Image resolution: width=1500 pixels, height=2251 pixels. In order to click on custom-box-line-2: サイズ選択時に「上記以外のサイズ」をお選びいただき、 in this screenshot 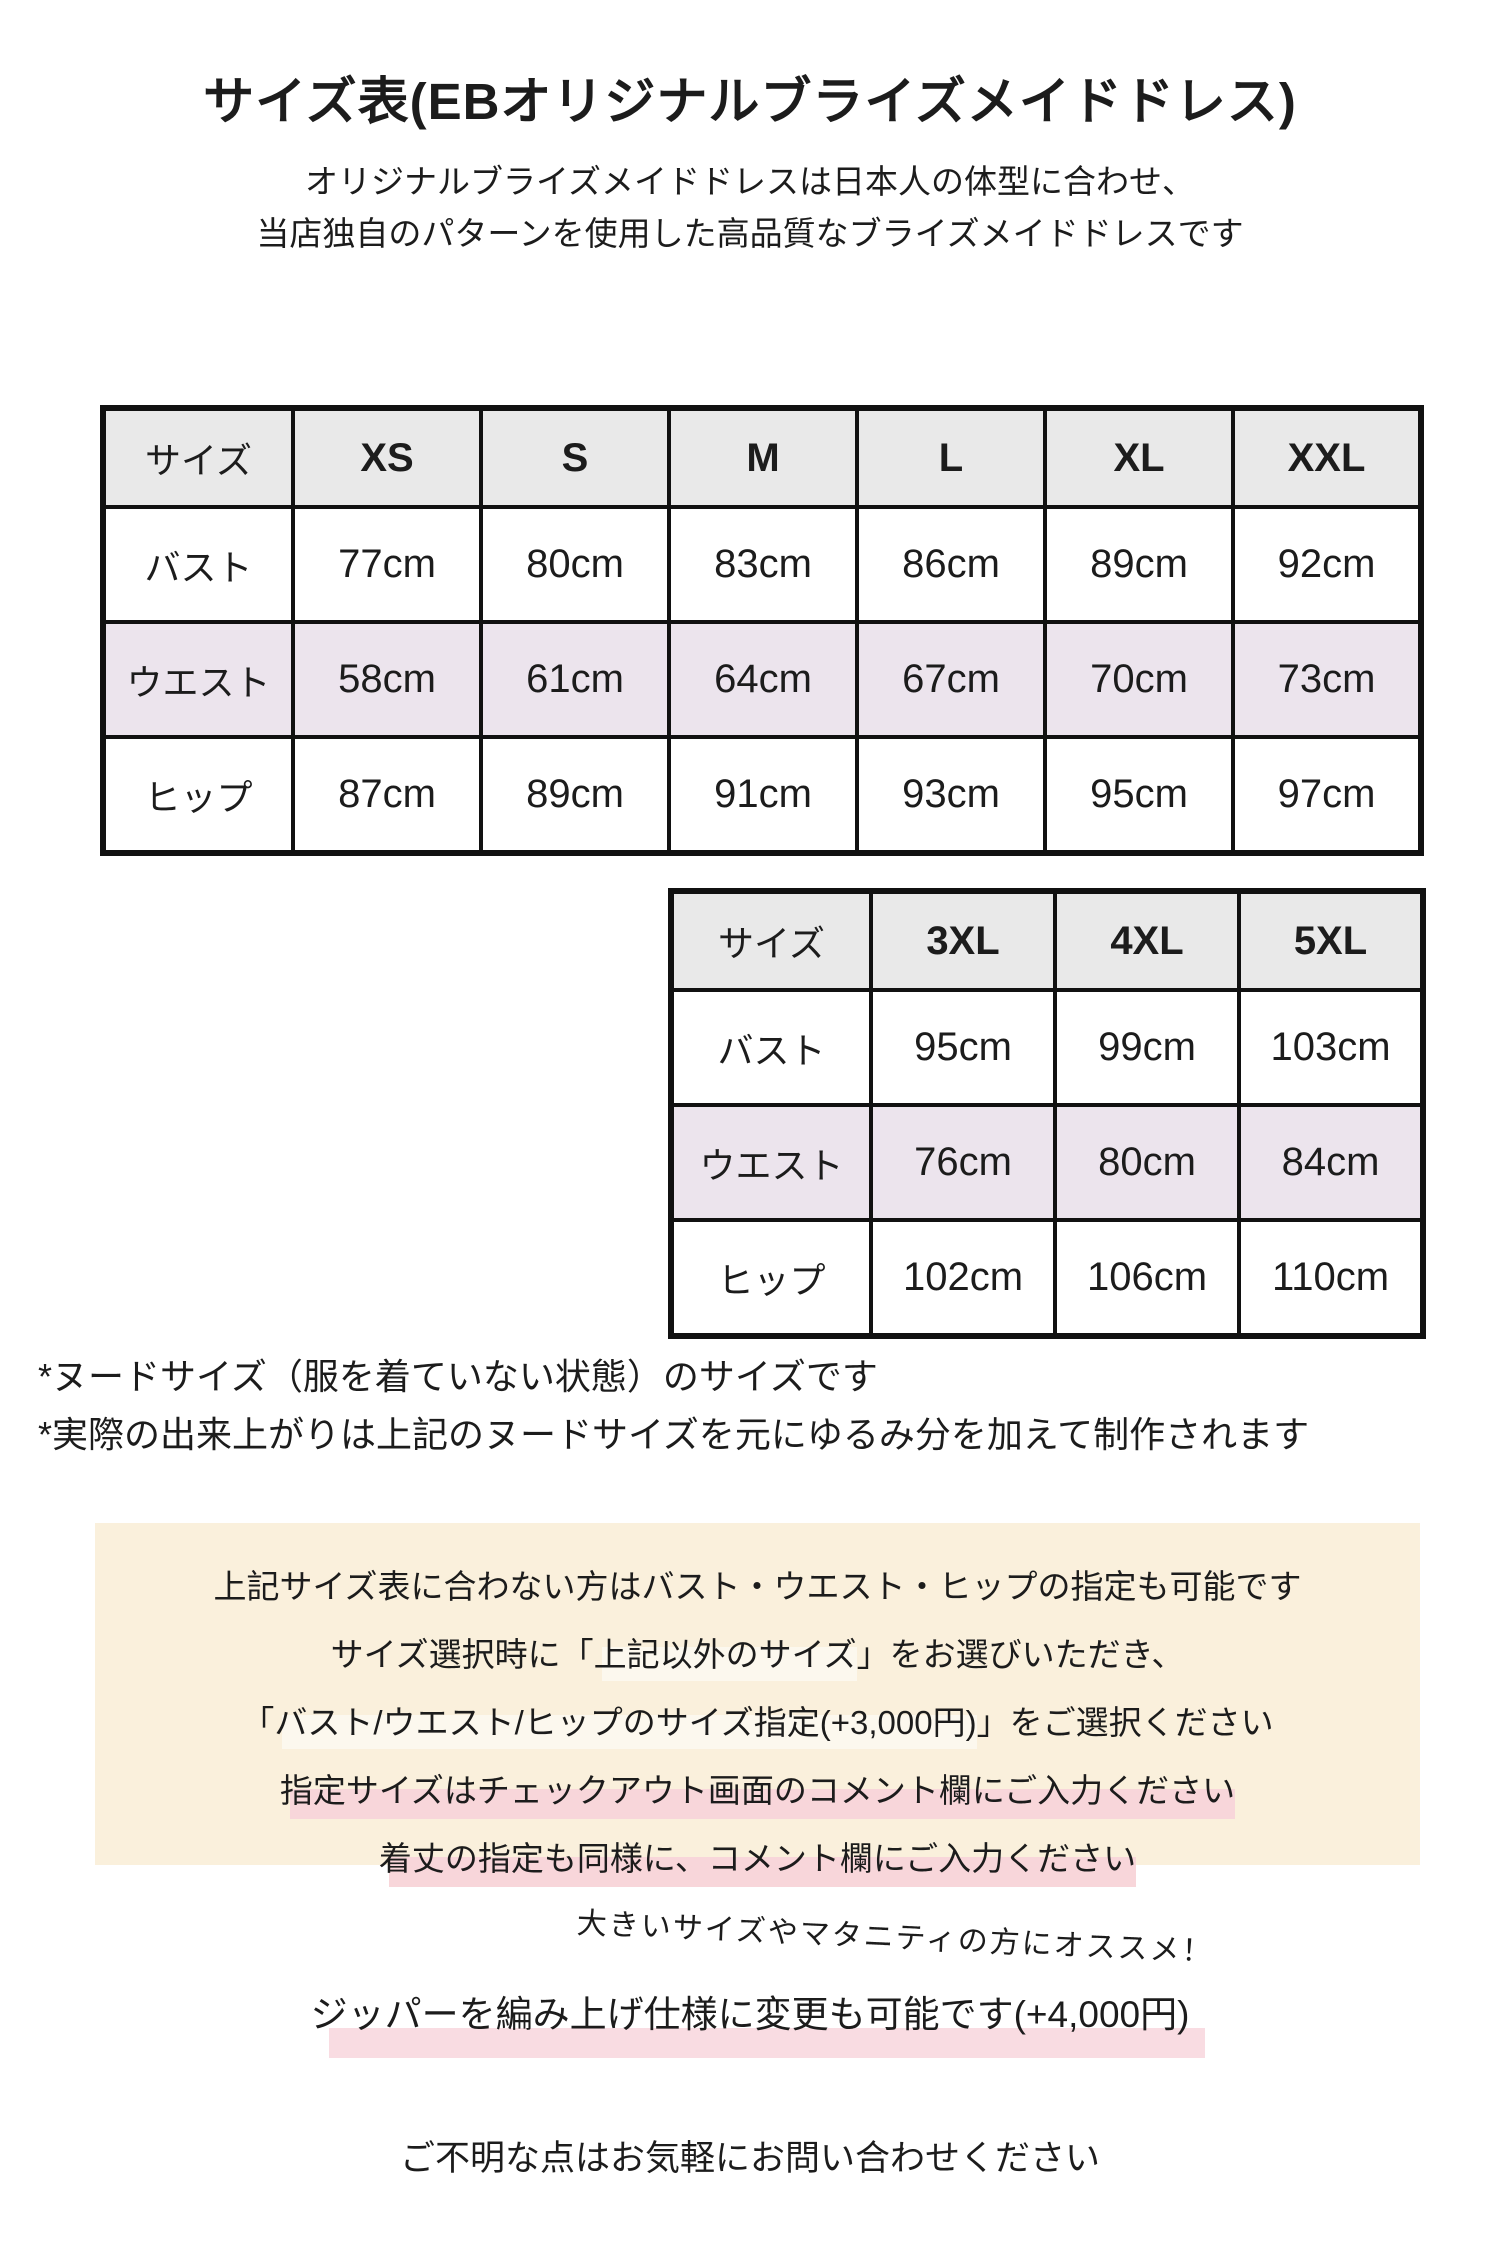, I will do `click(757, 1655)`.